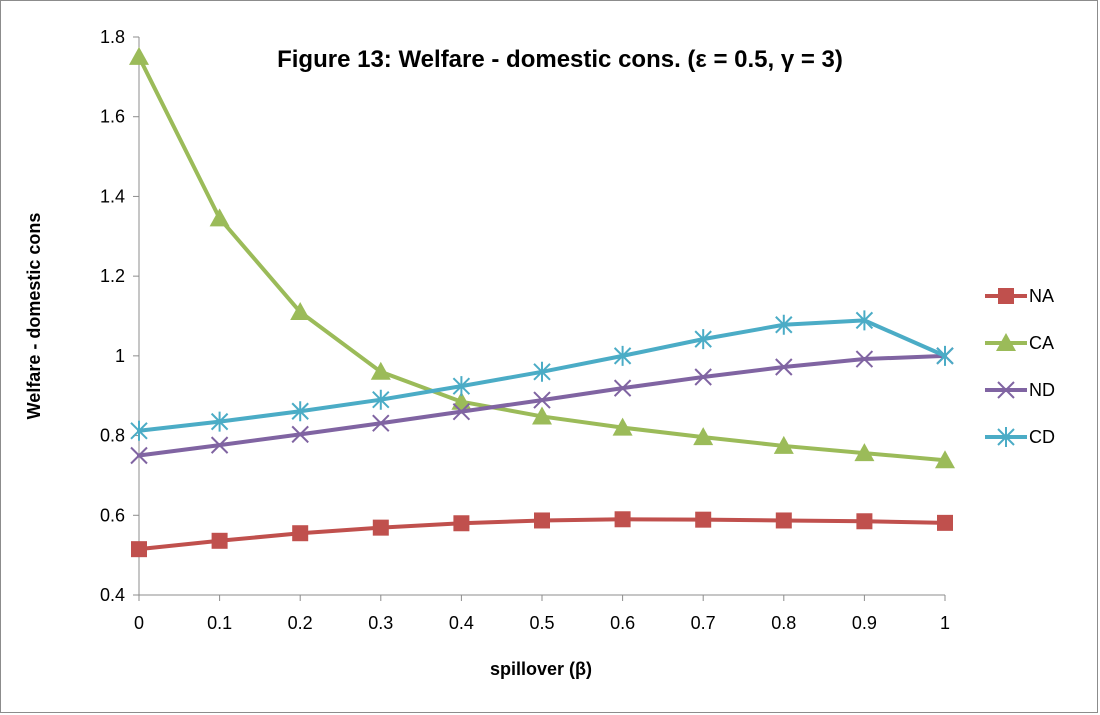 The width and height of the screenshot is (1100, 715). I want to click on y-tick-label: 1, so click(120, 356).